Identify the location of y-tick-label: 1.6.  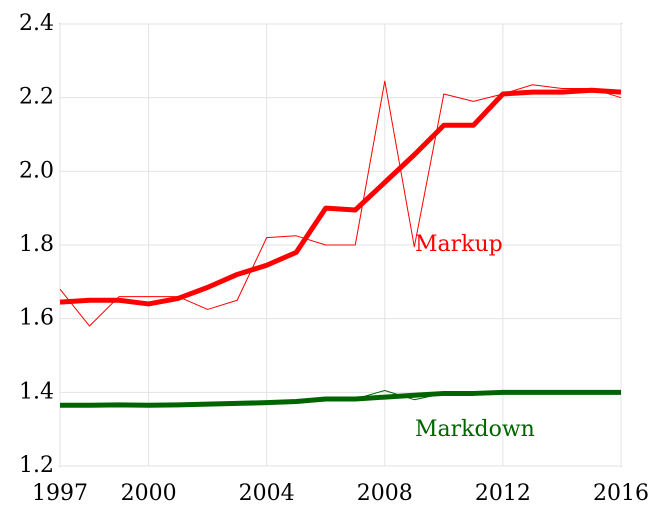
(36, 318).